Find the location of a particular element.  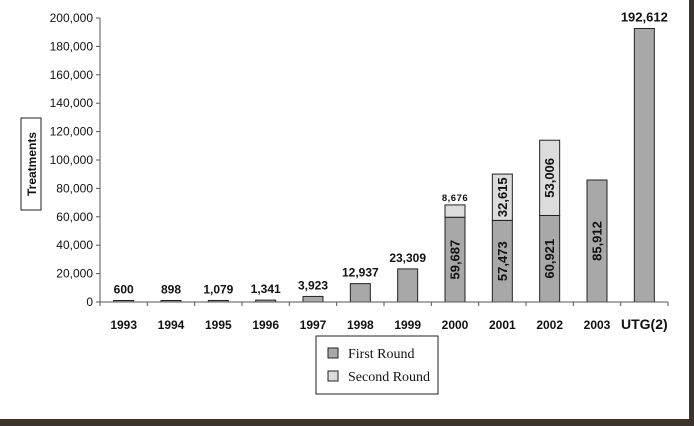

y-tick-label: 180,000 is located at coordinates (72, 46).